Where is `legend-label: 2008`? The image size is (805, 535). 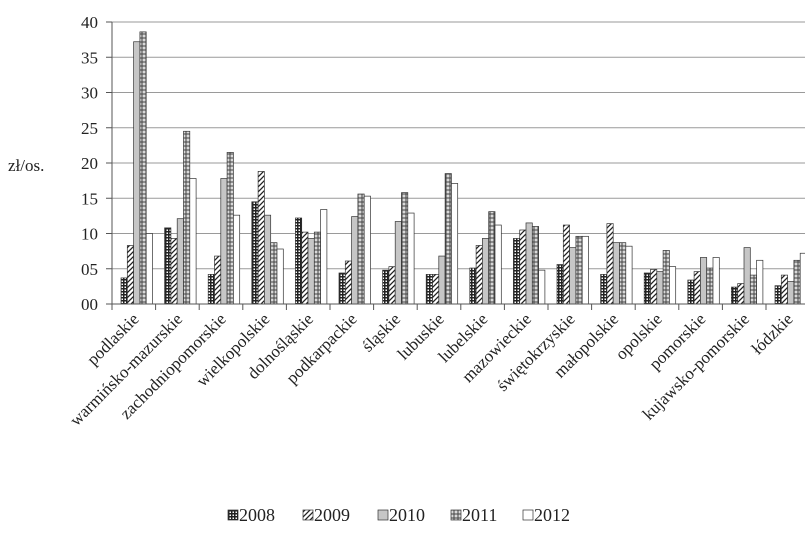
legend-label: 2008 is located at coordinates (257, 515).